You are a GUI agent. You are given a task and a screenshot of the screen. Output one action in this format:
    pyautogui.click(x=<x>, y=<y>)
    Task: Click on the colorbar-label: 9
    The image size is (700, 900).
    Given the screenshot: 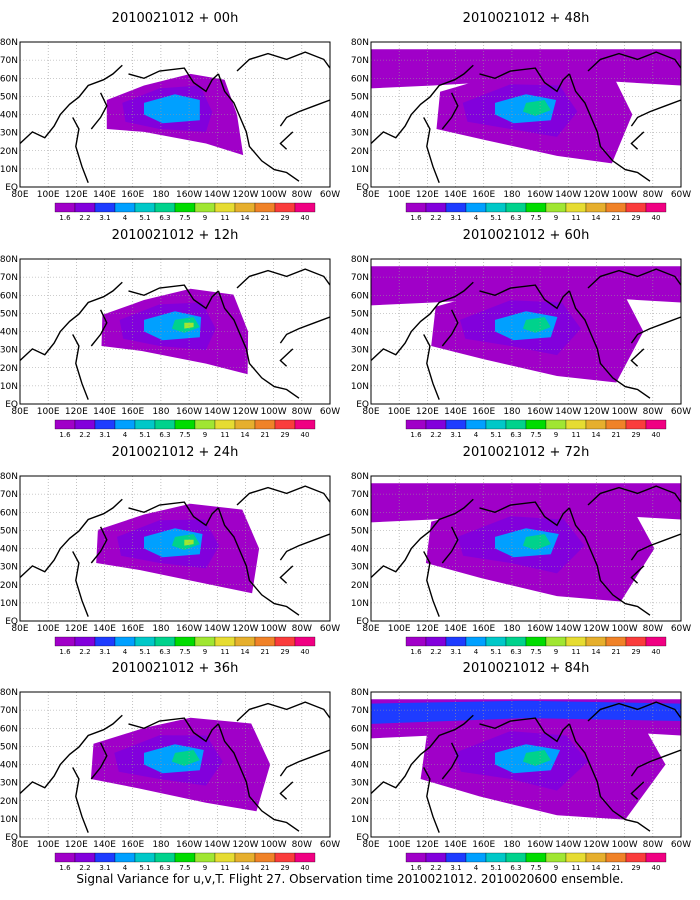 What is the action you would take?
    pyautogui.click(x=556, y=218)
    